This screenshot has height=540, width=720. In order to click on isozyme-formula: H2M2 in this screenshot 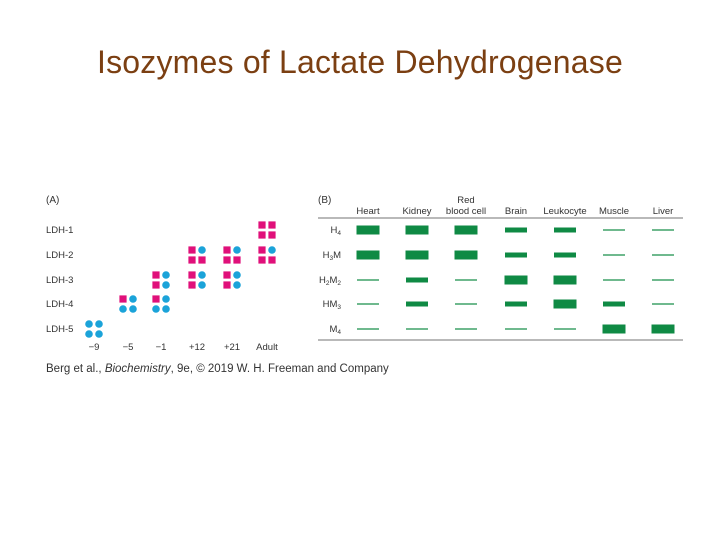, I will do `click(330, 281)`.